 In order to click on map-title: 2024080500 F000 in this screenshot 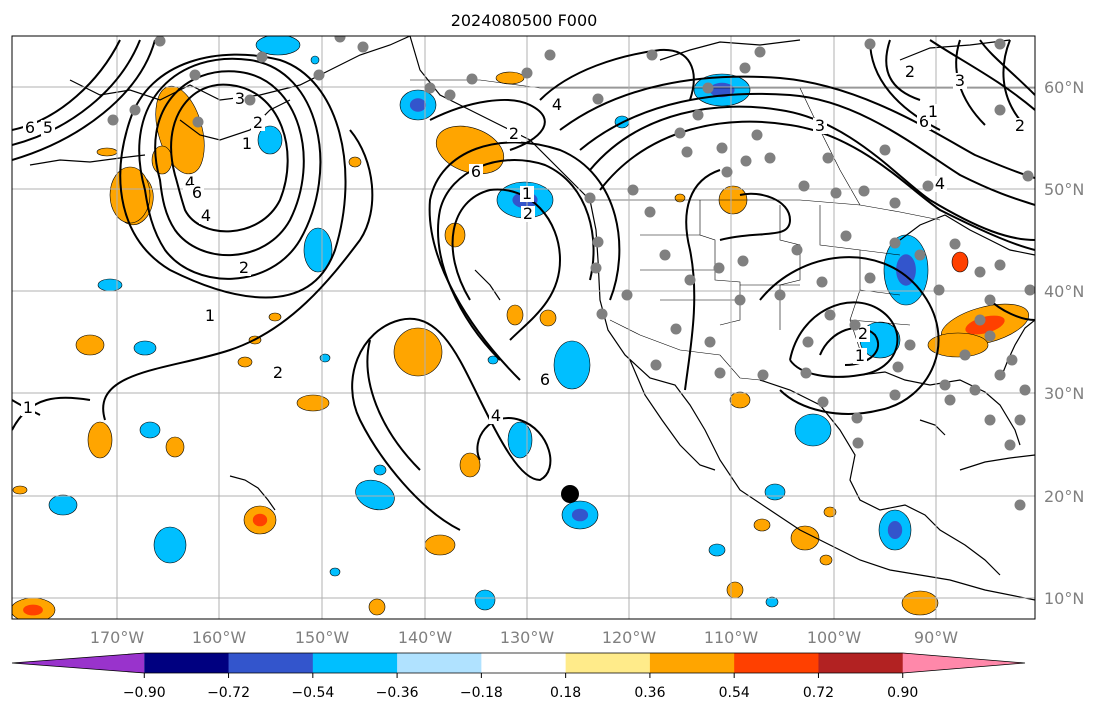, I will do `click(524, 20)`.